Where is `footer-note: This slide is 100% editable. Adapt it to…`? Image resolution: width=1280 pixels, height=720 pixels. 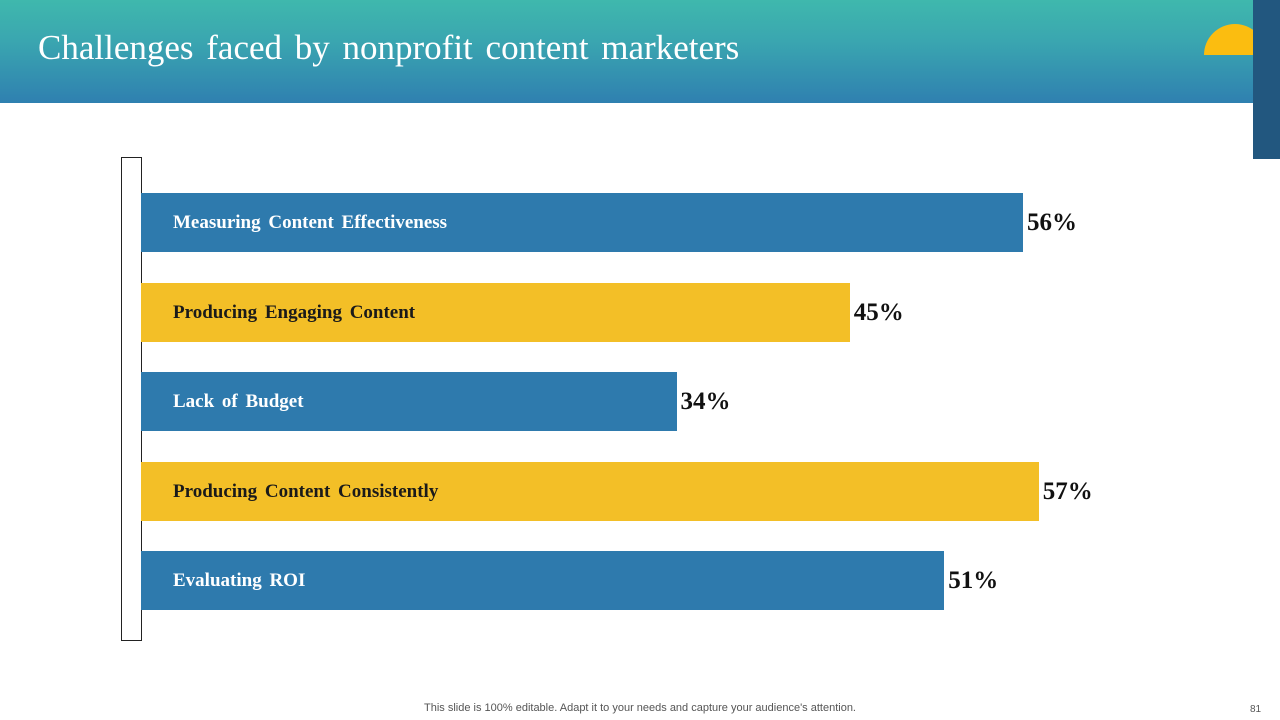
footer-note: This slide is 100% editable. Adapt it to… is located at coordinates (640, 708).